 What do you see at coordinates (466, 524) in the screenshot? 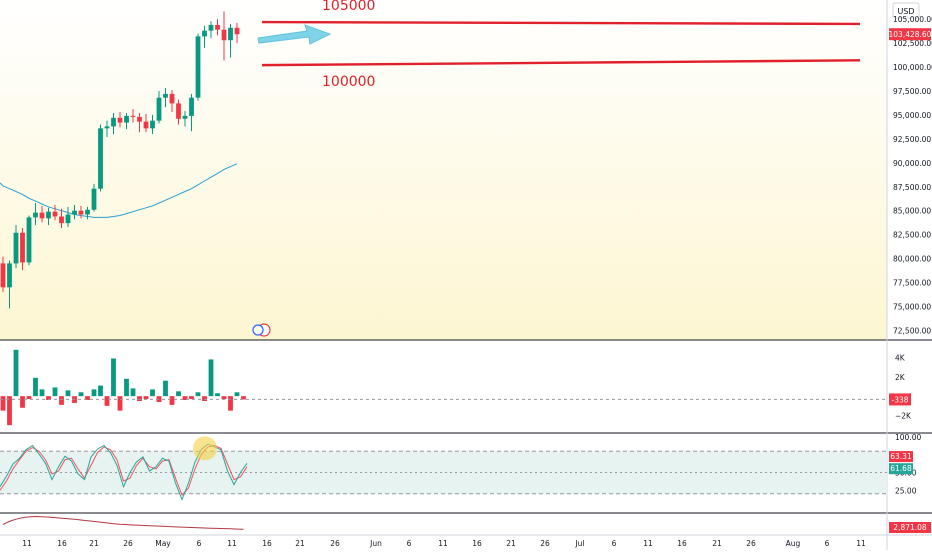
I see `sub-indicator-line: 2,871.08` at bounding box center [466, 524].